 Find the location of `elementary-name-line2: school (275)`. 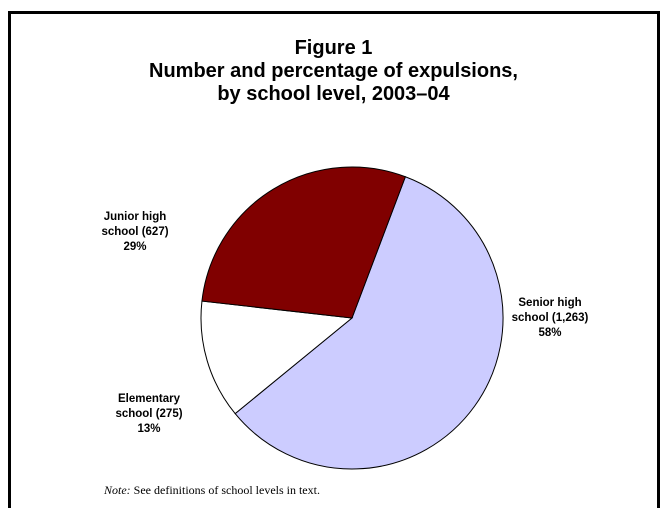

elementary-name-line2: school (275) is located at coordinates (149, 414).